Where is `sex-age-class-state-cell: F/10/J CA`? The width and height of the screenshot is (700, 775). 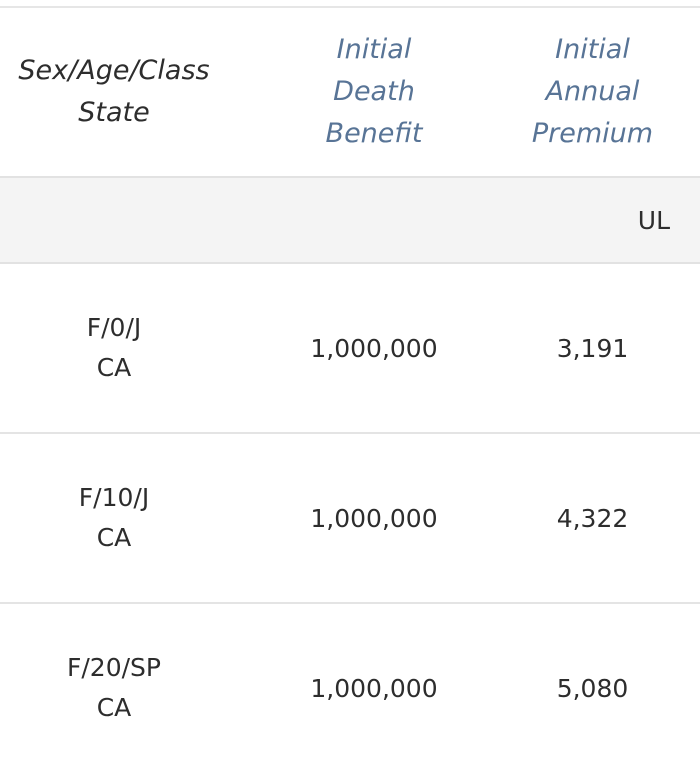
sex-age-class-state-cell: F/10/J CA is located at coordinates (114, 518).